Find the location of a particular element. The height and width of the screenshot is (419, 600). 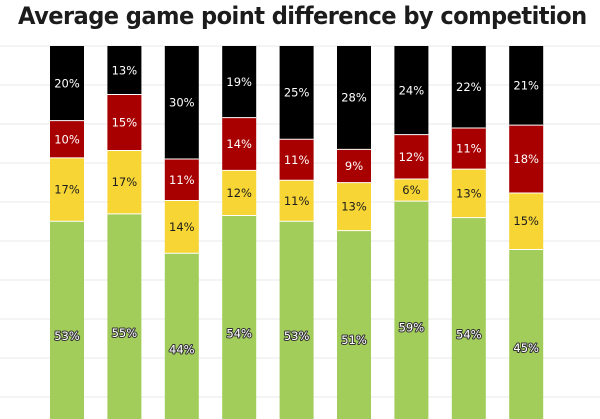

data-label-red-5: 11% is located at coordinates (297, 160).